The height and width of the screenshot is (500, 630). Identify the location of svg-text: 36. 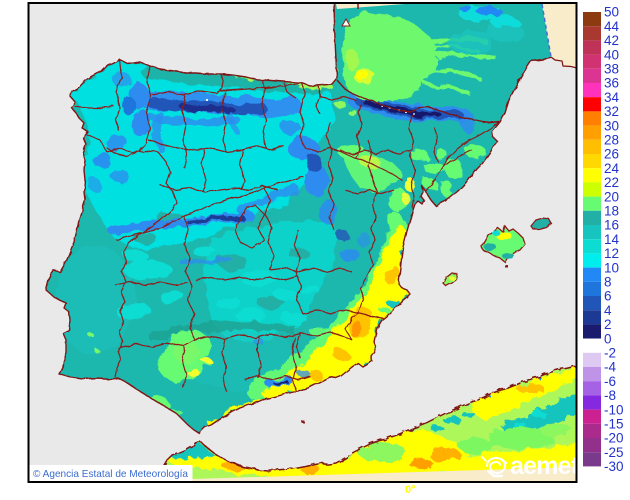
(611, 83).